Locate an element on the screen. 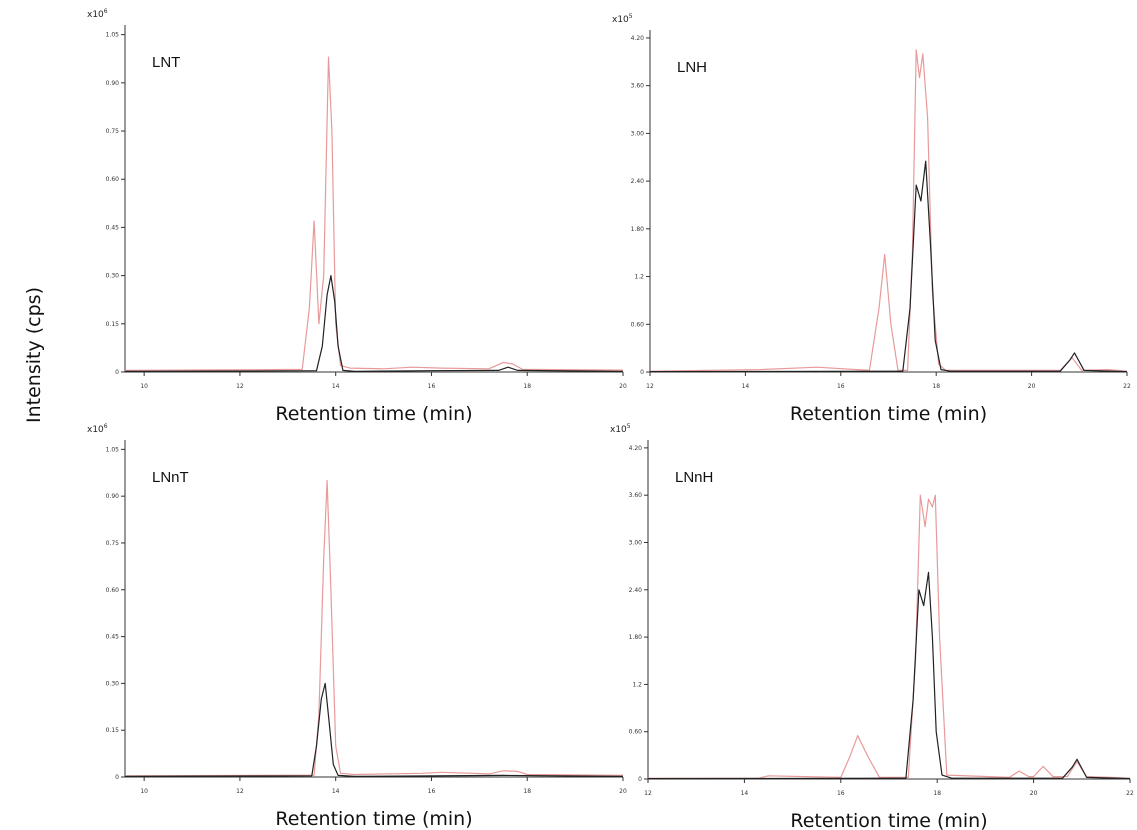 This screenshot has height=830, width=1137. panel-title: LNH is located at coordinates (692, 67).